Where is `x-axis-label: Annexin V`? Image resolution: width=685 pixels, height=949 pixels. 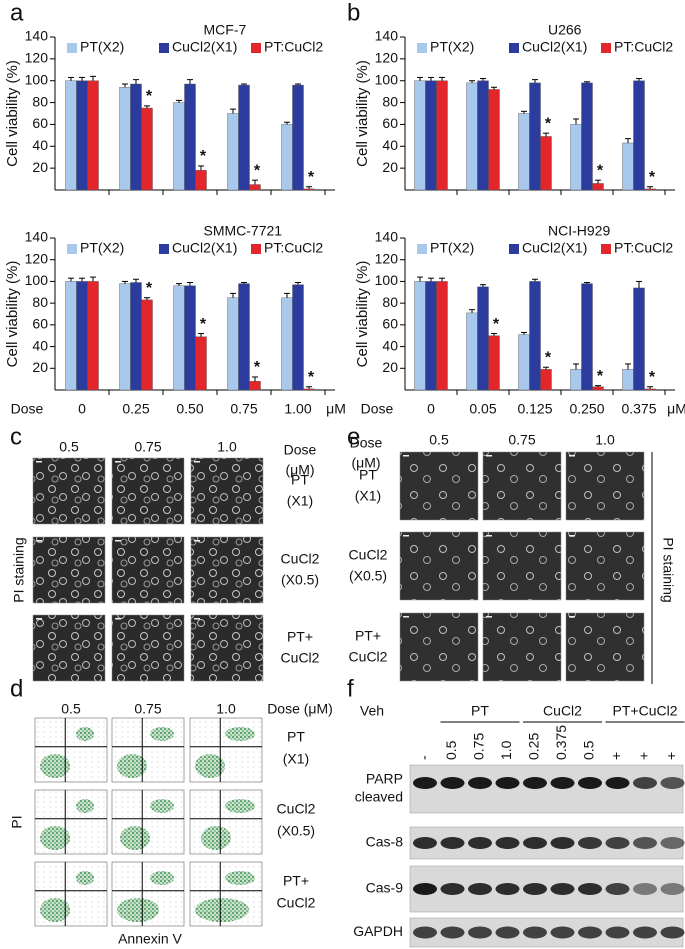
x-axis-label: Annexin V is located at coordinates (150, 939).